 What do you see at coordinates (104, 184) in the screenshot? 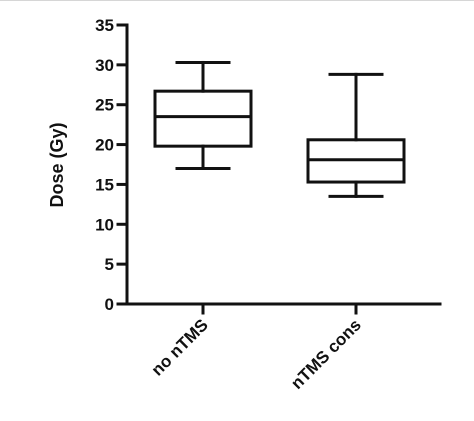
I see `y-tick-label: 15` at bounding box center [104, 184].